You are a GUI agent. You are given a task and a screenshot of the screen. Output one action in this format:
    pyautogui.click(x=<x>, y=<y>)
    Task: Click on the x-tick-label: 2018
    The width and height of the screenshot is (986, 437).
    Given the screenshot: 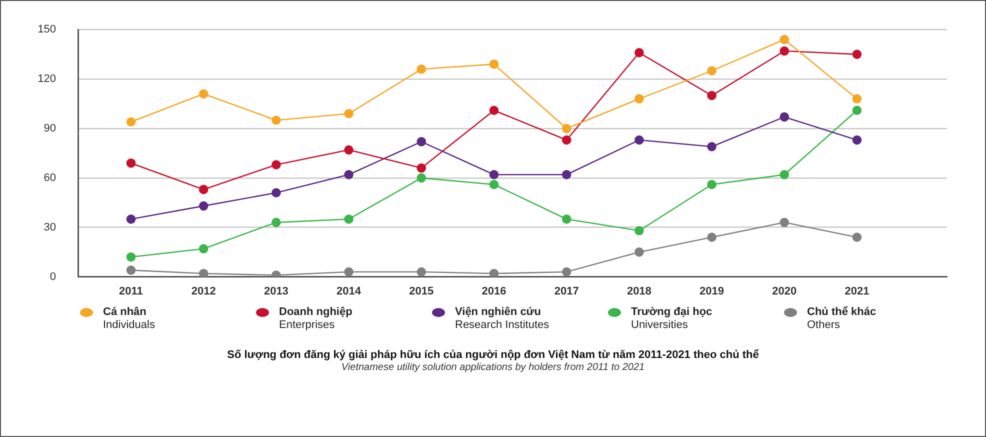 What is the action you would take?
    pyautogui.click(x=639, y=291)
    